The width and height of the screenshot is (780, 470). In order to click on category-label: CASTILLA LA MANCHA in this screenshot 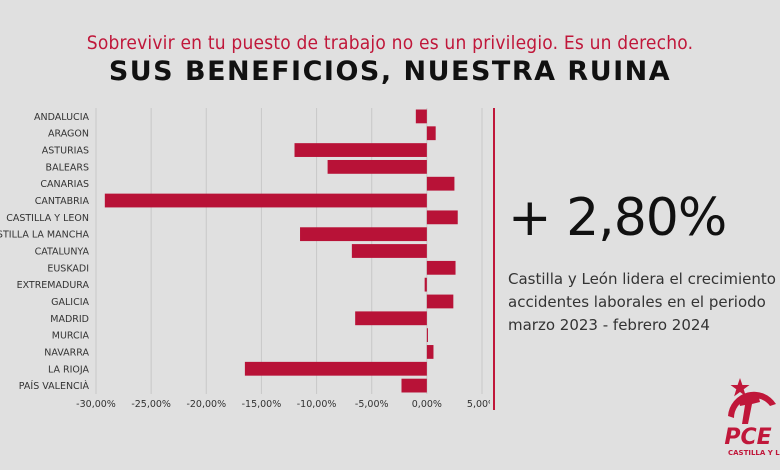, I will do `click(44, 235)`.